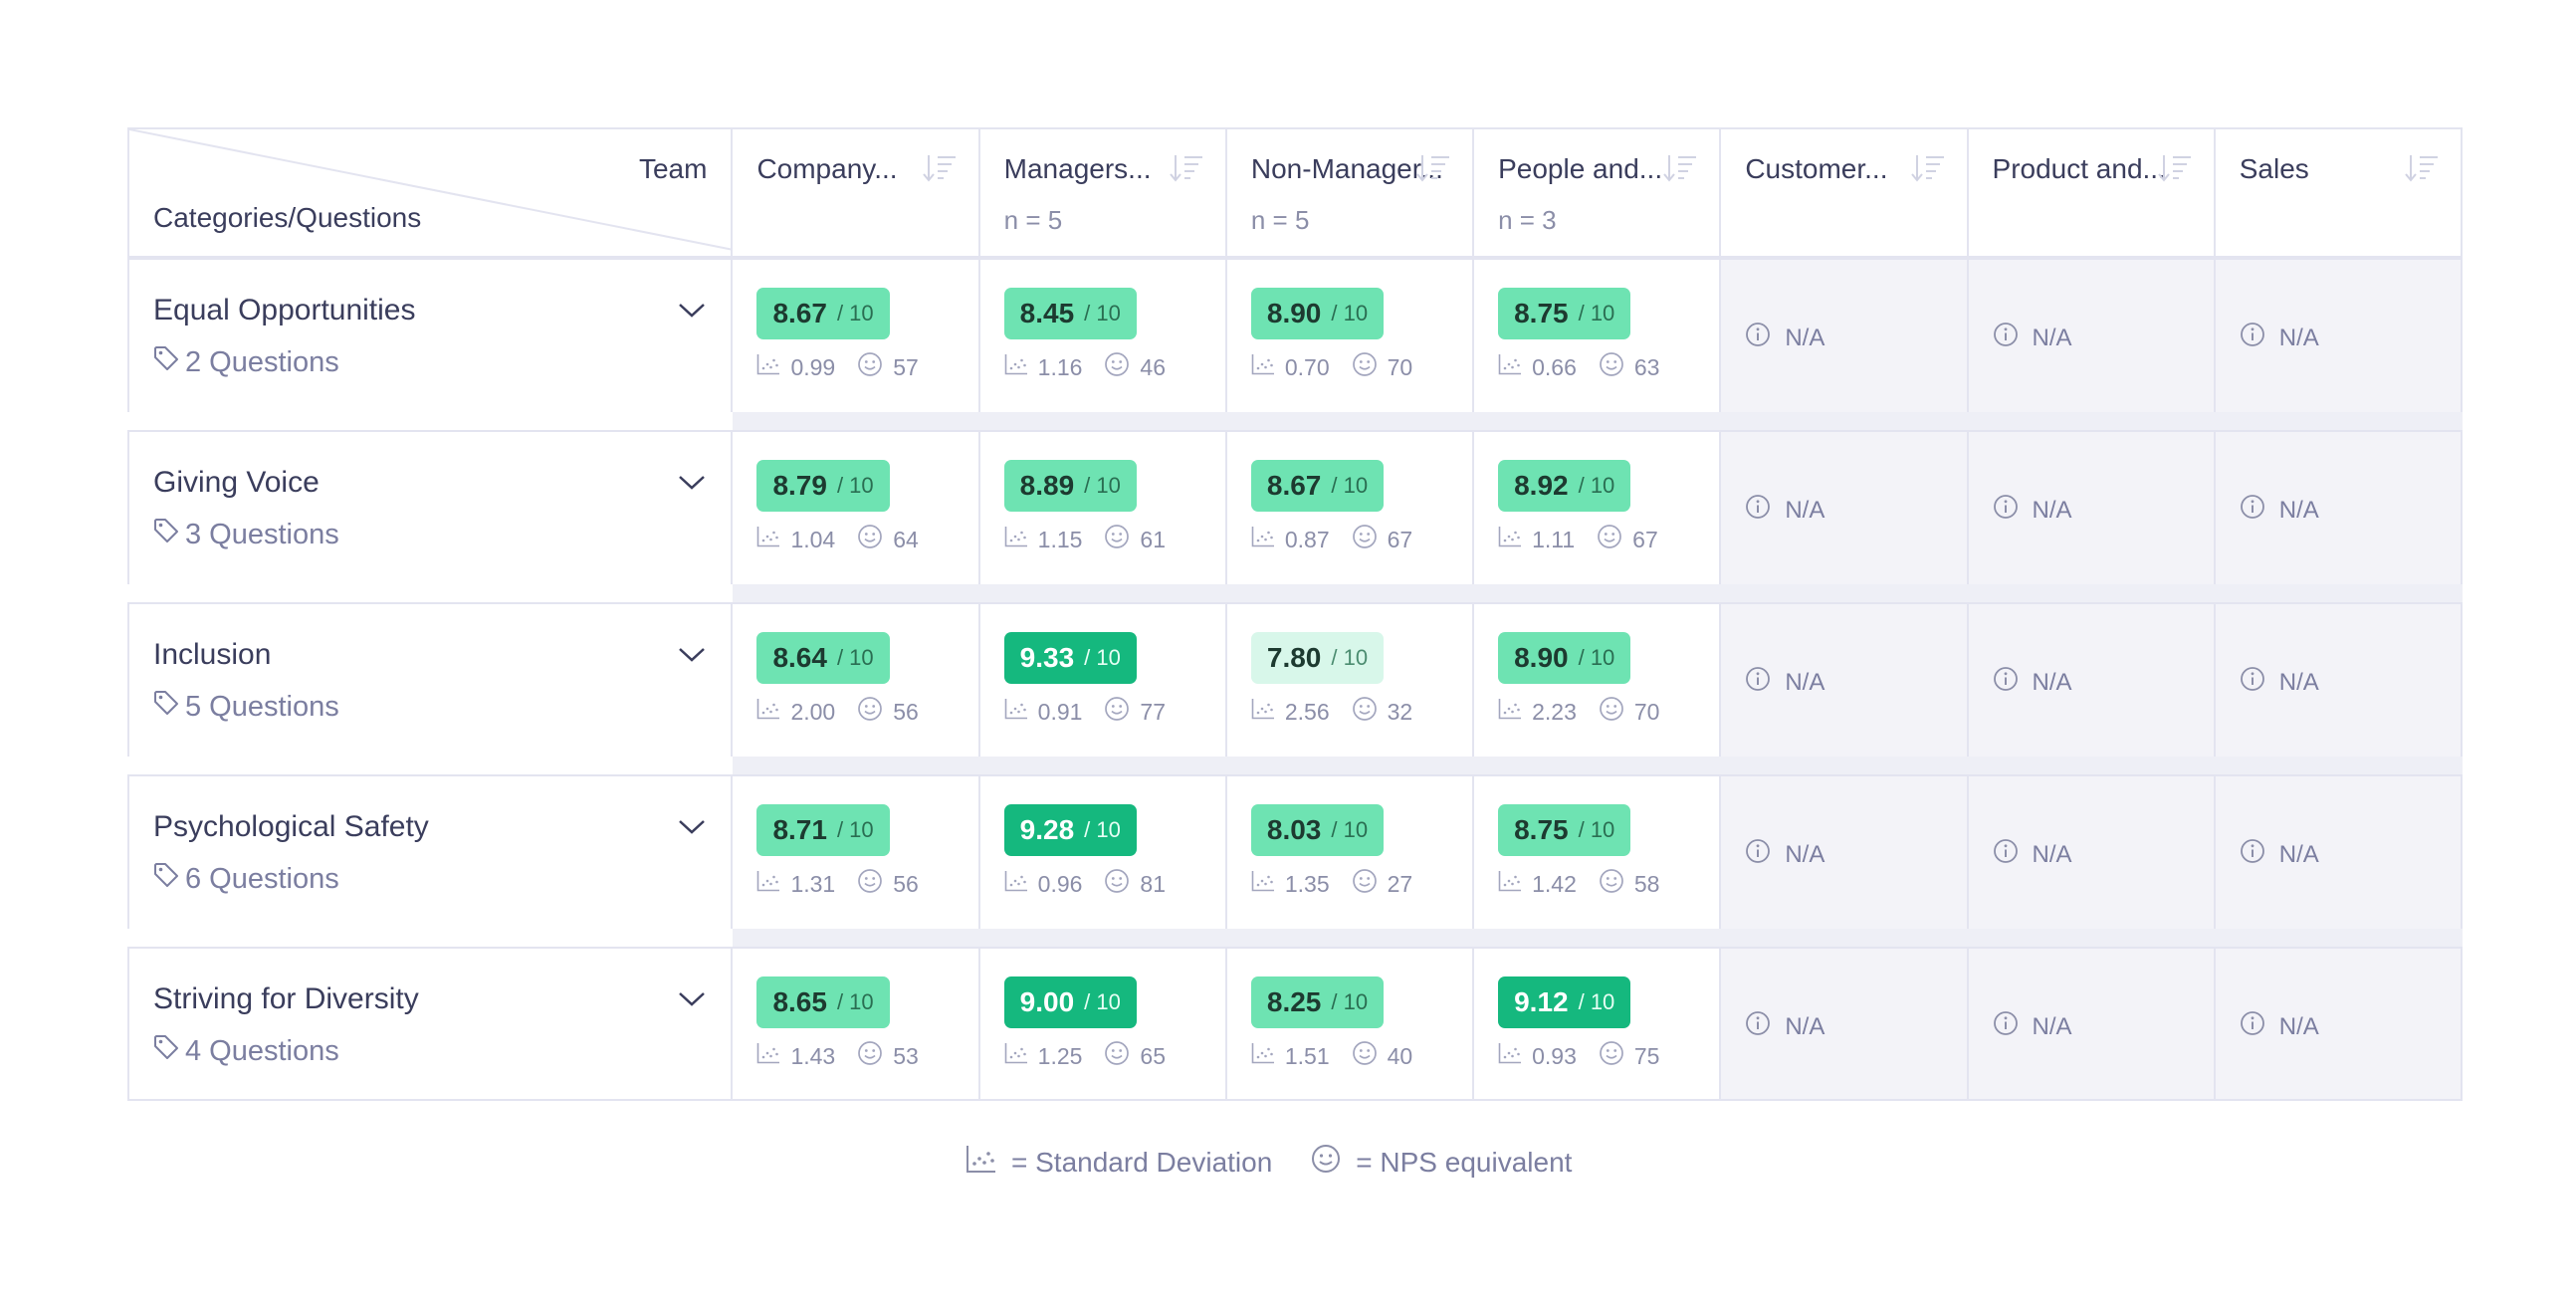  What do you see at coordinates (1294, 486) in the screenshot?
I see `score-value: 8.67` at bounding box center [1294, 486].